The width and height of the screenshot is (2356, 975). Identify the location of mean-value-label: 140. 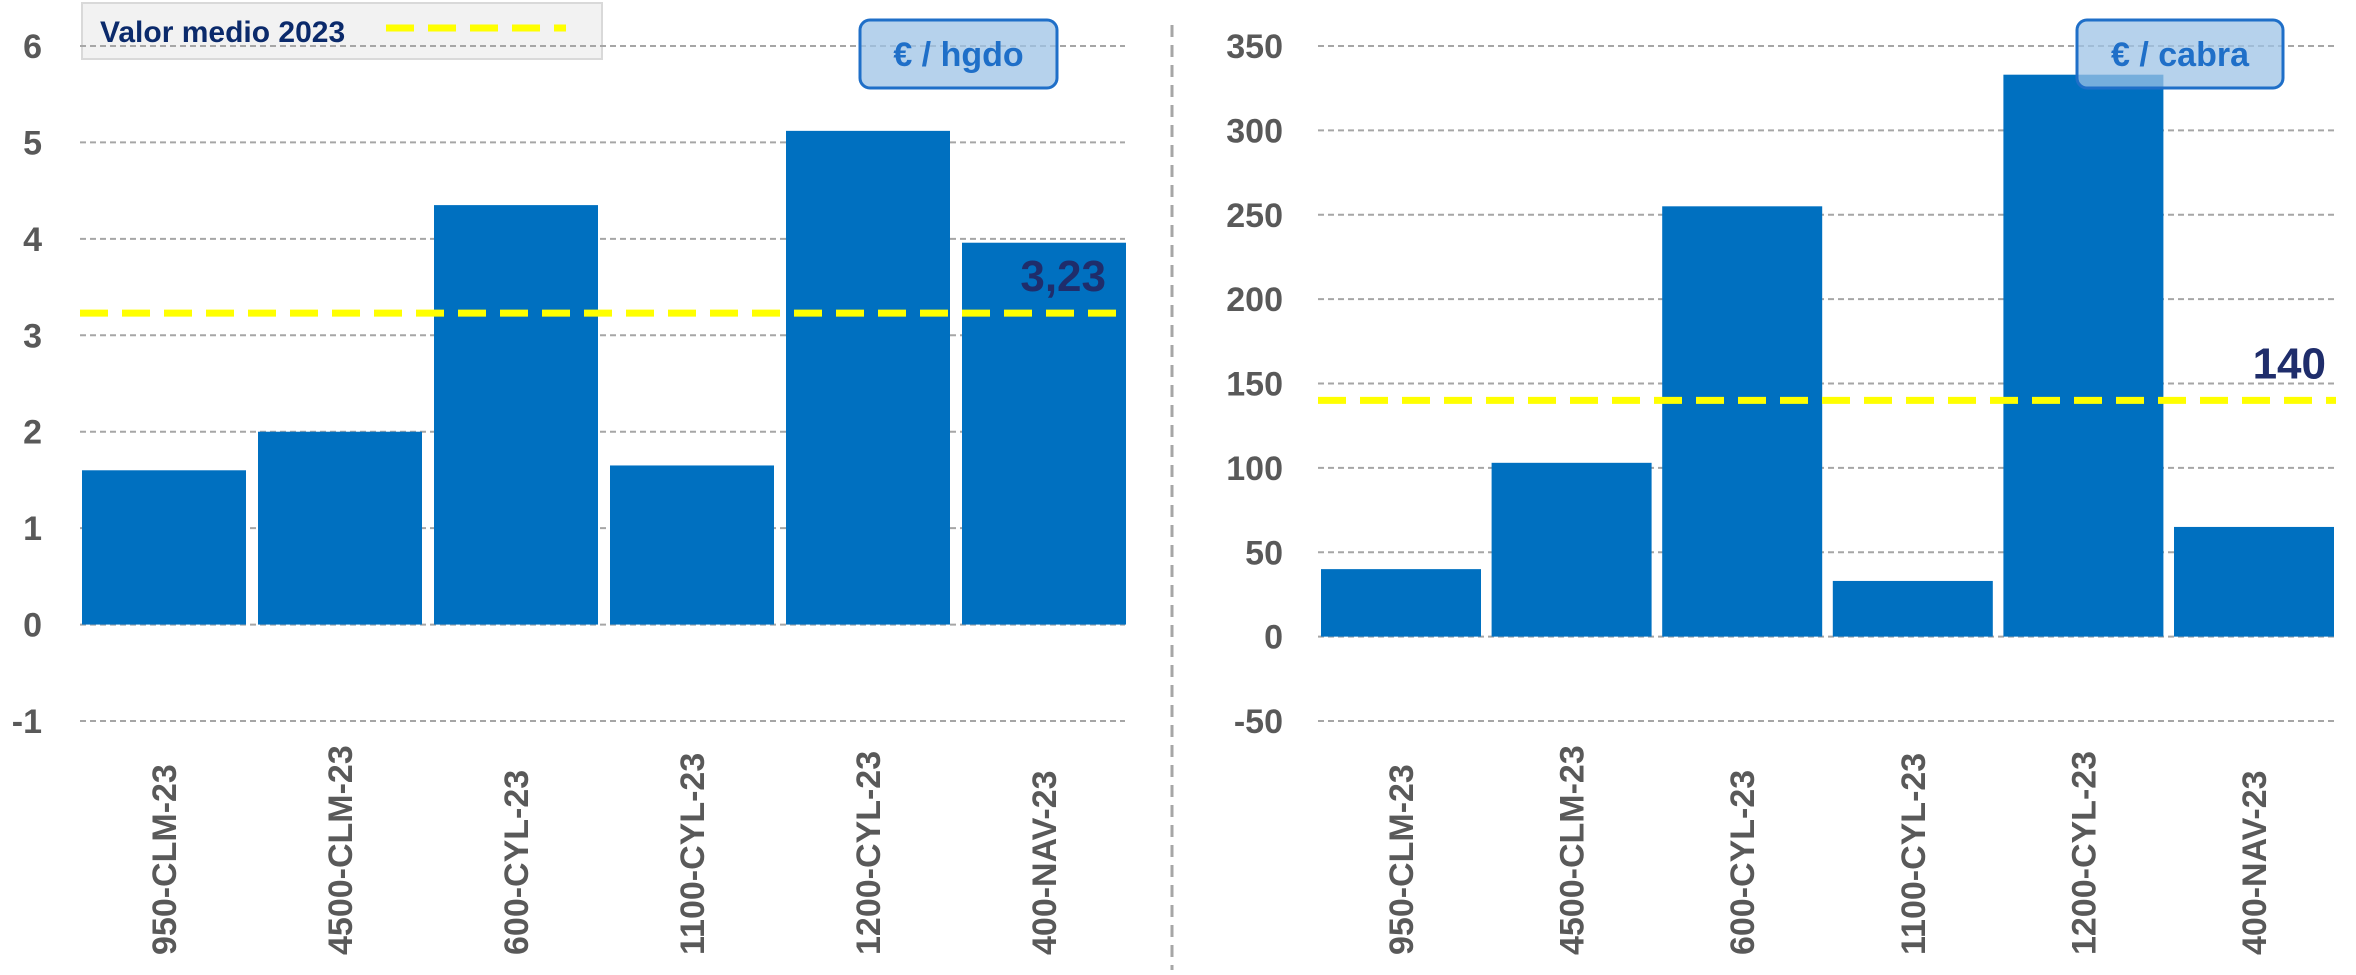
(2289, 363).